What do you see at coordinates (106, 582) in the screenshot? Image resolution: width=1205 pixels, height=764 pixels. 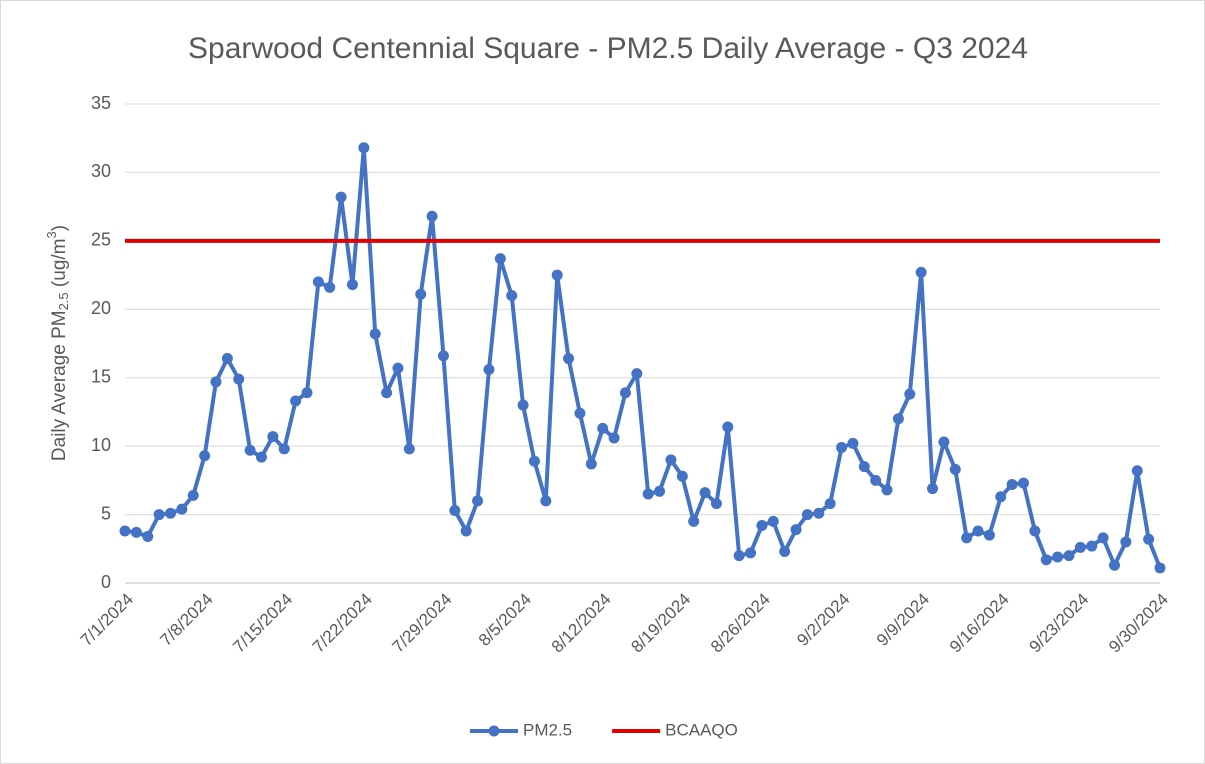 I see `y-tick-label: 0` at bounding box center [106, 582].